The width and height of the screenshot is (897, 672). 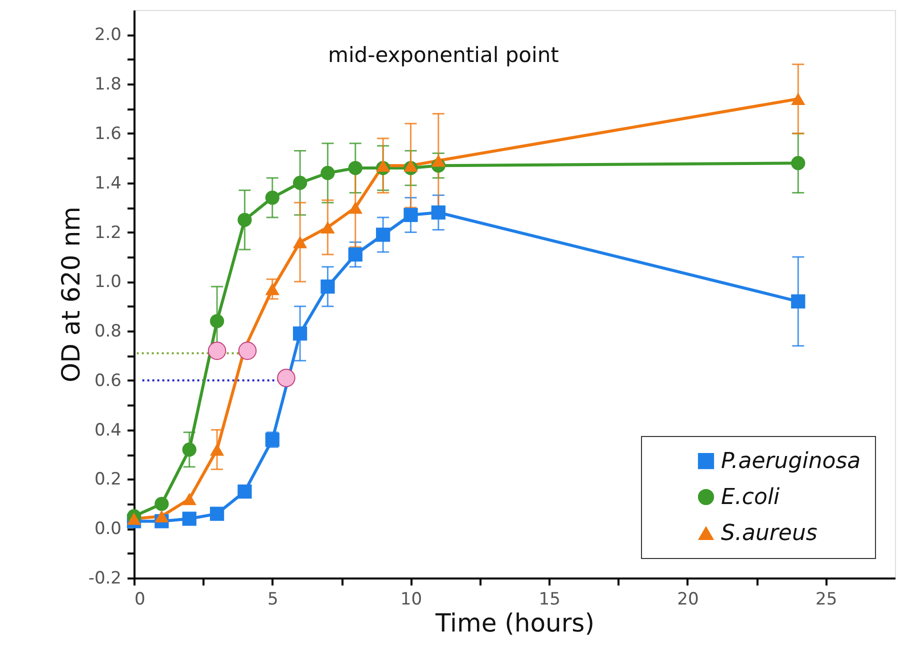 I want to click on legend-label: P.aeruginosa, so click(x=791, y=461).